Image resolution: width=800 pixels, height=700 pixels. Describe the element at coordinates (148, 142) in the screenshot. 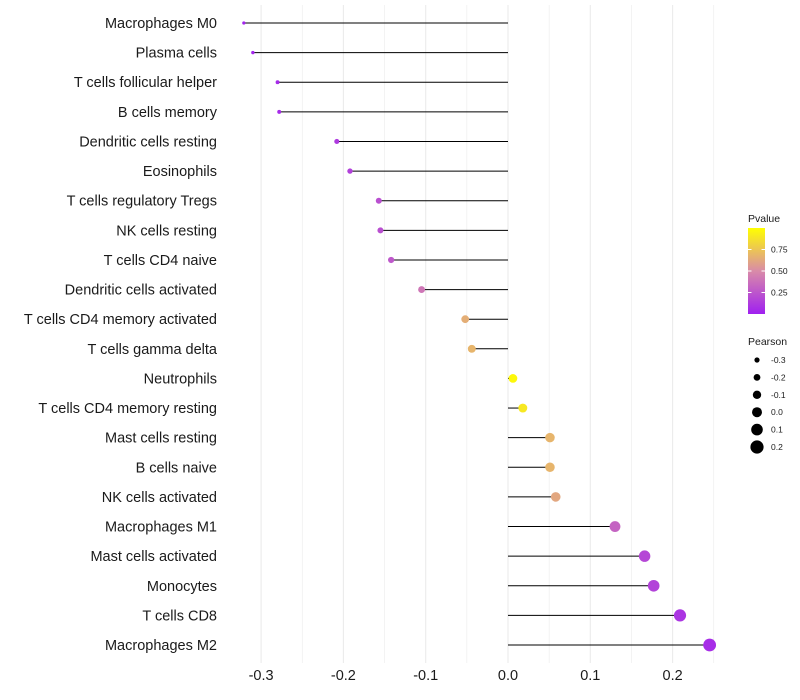

I see `y-category-label: Dendritic cells resting` at that location.